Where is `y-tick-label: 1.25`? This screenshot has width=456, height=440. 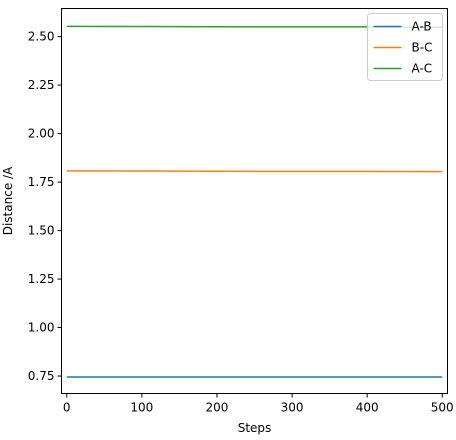 y-tick-label: 1.25 is located at coordinates (41, 279).